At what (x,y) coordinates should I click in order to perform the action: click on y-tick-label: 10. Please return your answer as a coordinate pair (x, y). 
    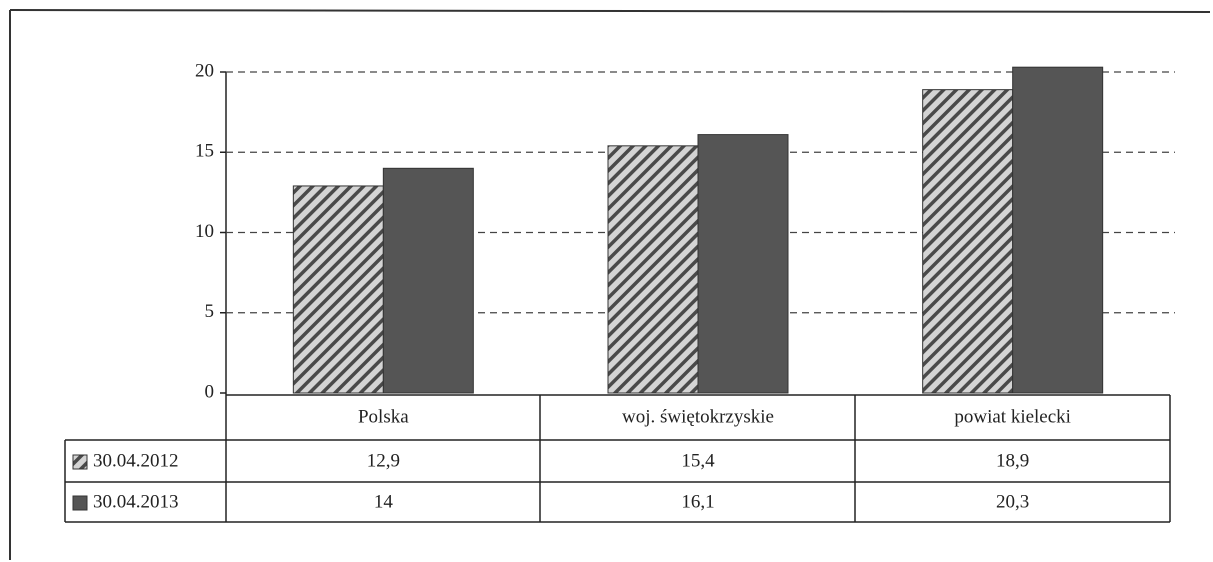
    Looking at the image, I should click on (204, 231).